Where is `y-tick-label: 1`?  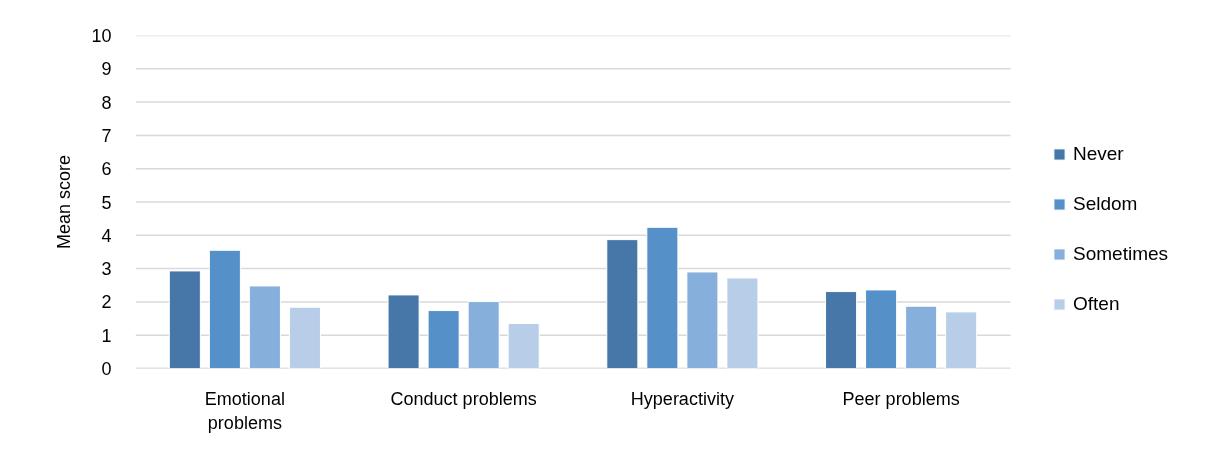
y-tick-label: 1 is located at coordinates (106, 335).